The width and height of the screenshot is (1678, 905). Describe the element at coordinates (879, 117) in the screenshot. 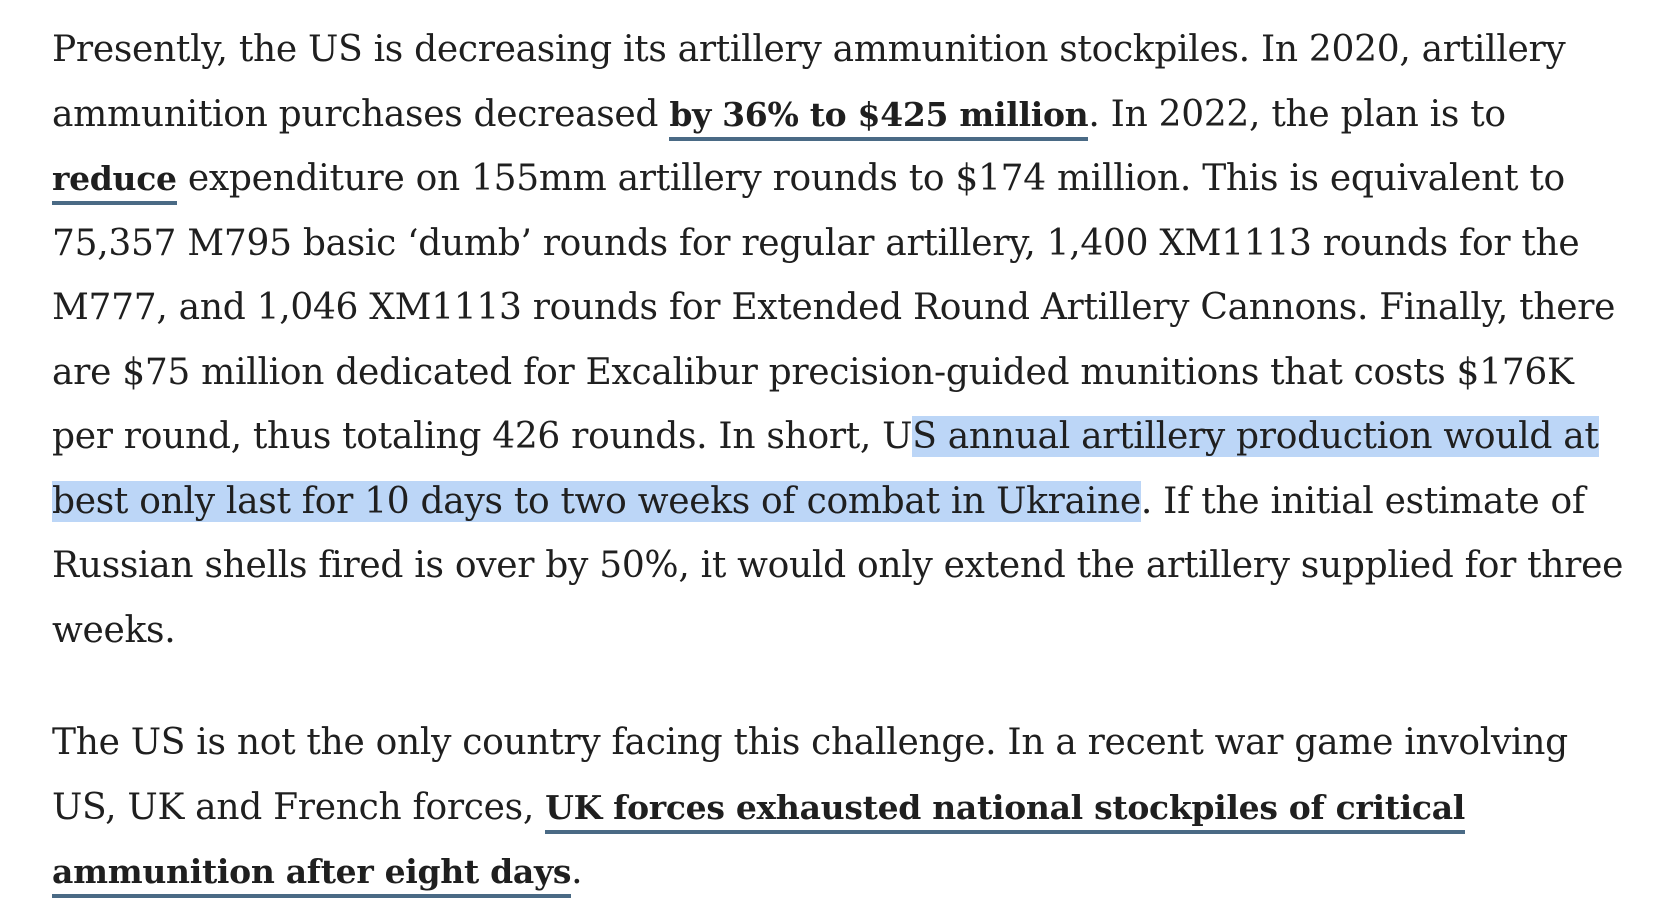

I see `link-purchases-decreased: by 36% to $425 million` at that location.